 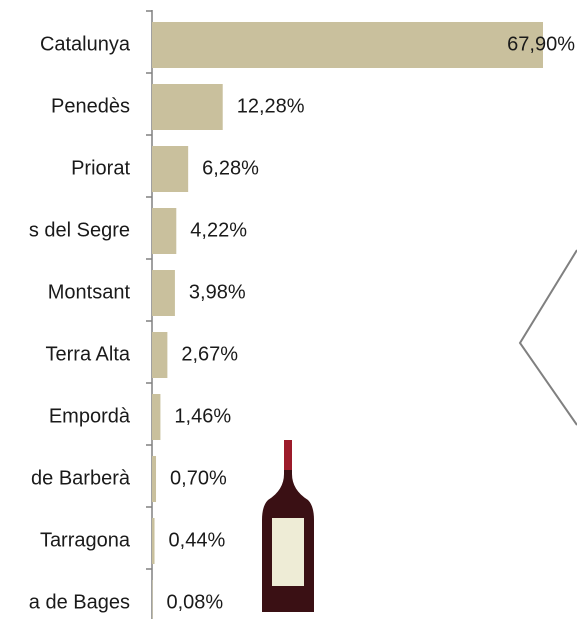 I want to click on value-label: 6,28%, so click(x=230, y=168).